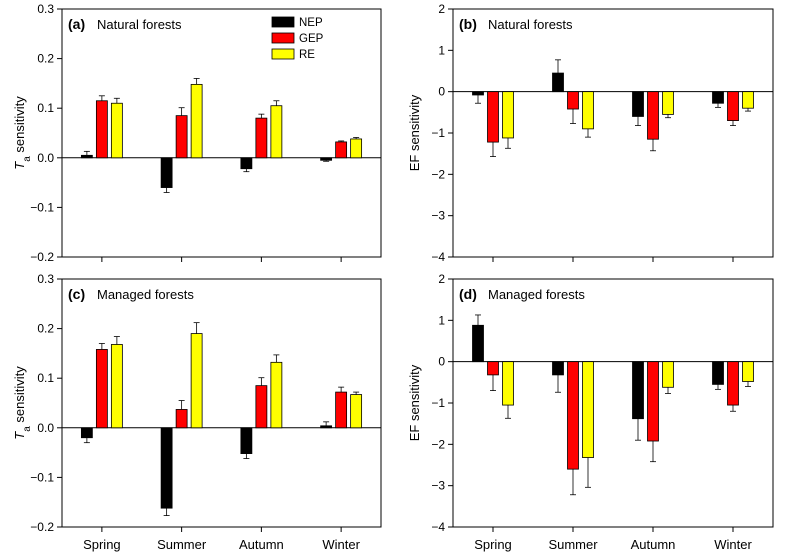  Describe the element at coordinates (283, 54) in the screenshot. I see `legend-swatch-re` at that location.